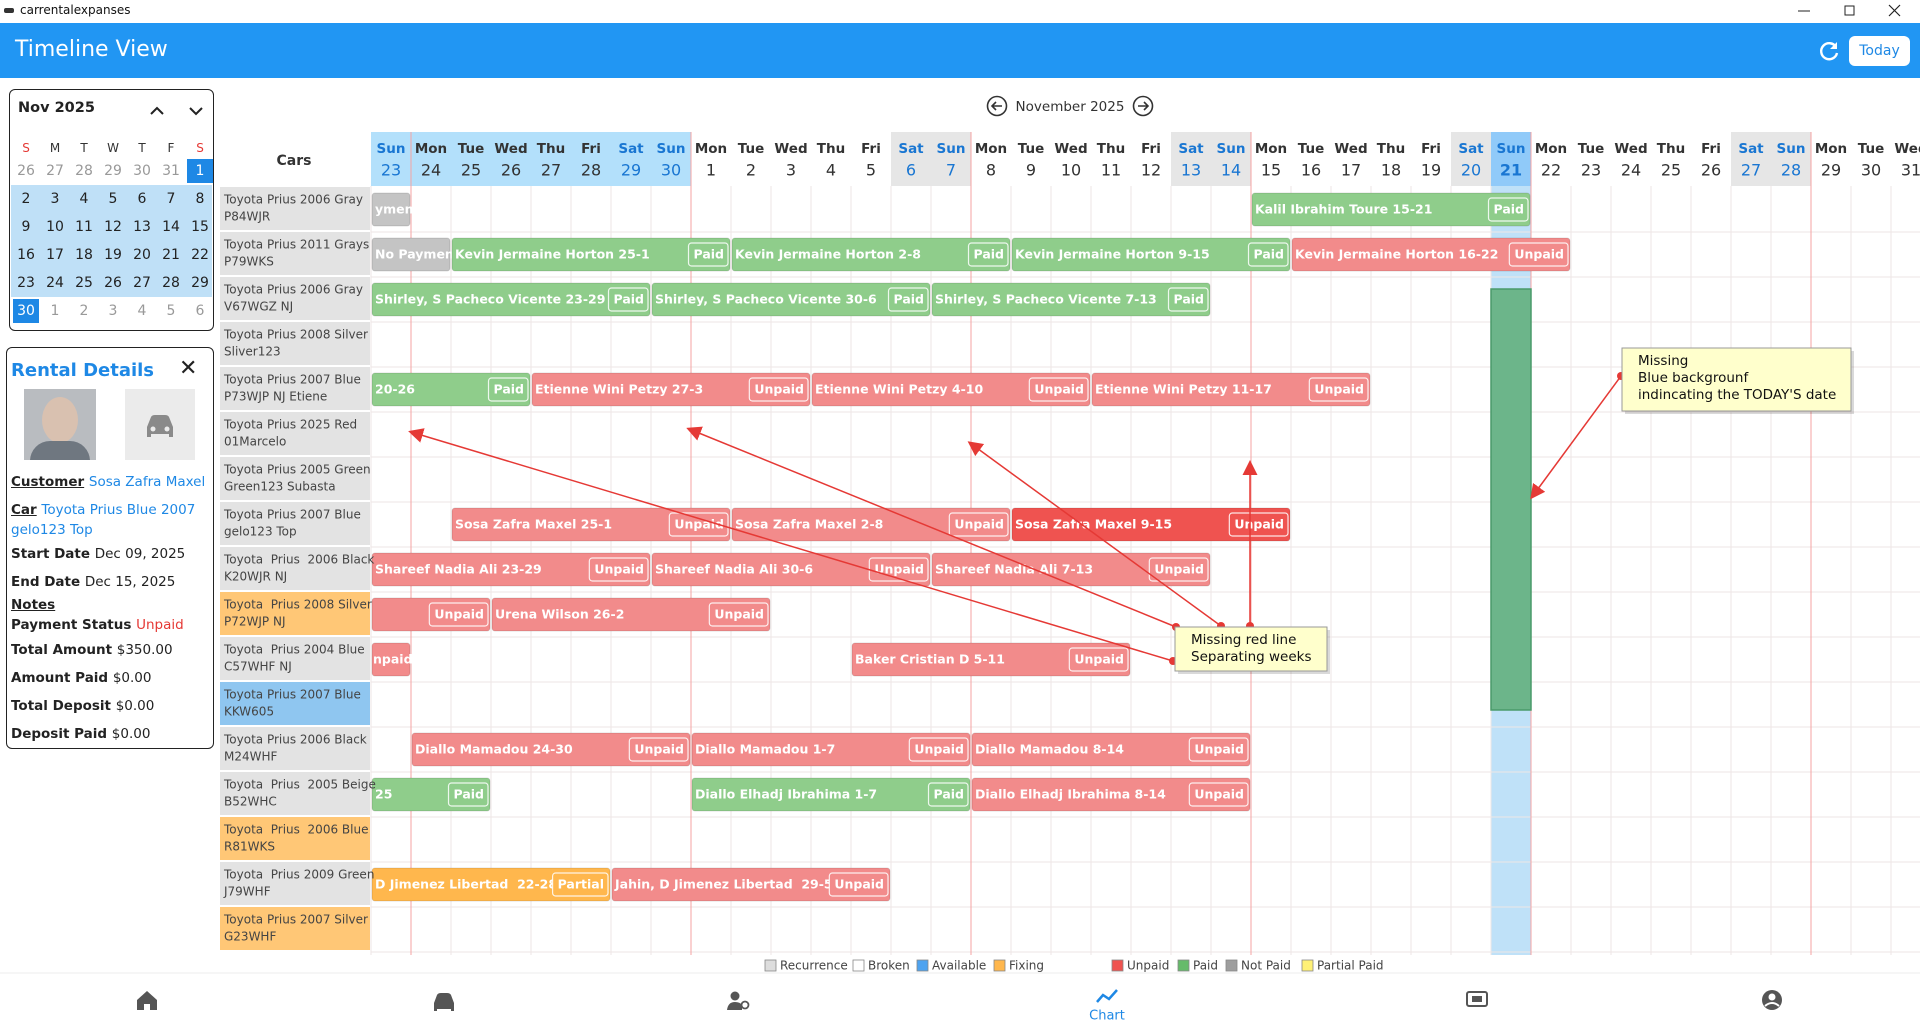  I want to click on calendar-day: 27, so click(142, 283).